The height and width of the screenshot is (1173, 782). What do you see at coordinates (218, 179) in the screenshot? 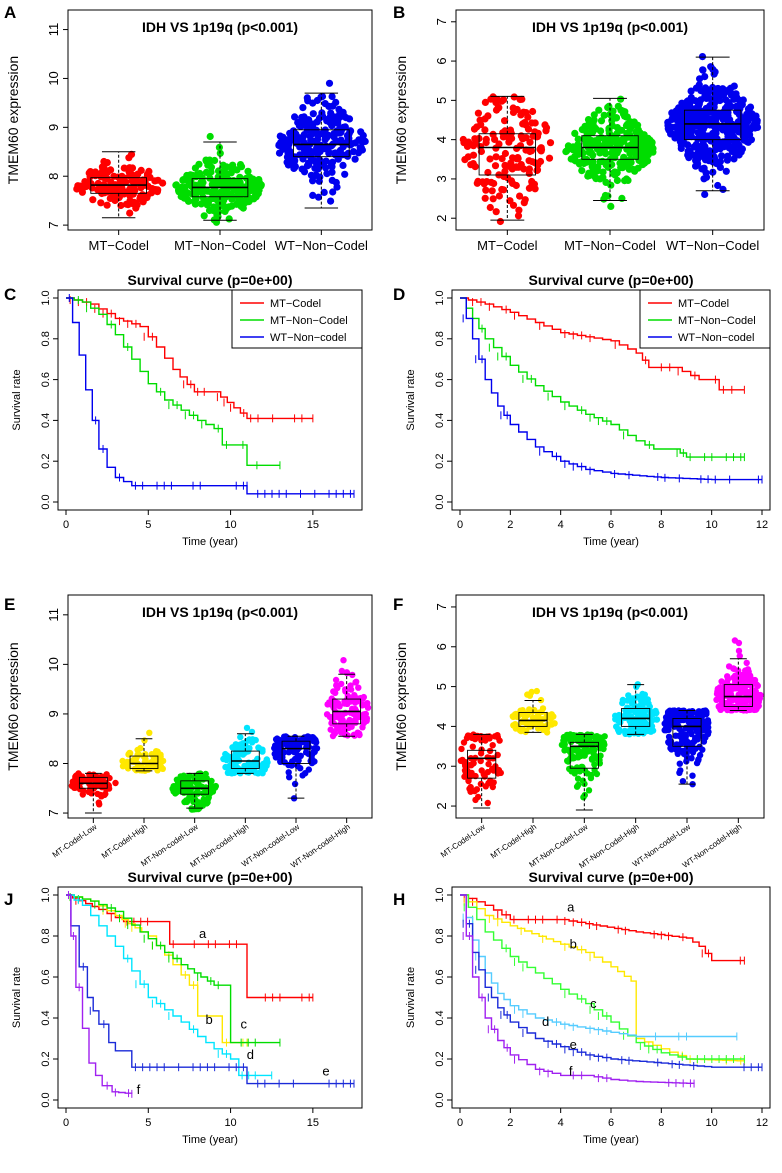
I see `series-mt-non-codel` at bounding box center [218, 179].